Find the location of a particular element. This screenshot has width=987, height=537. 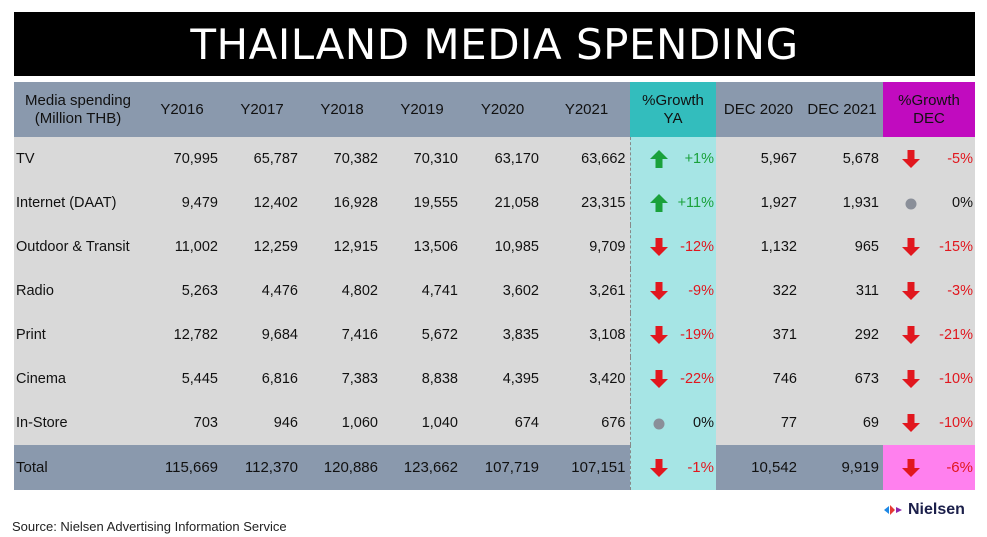

dec2021-value: 9,919 is located at coordinates (842, 467).